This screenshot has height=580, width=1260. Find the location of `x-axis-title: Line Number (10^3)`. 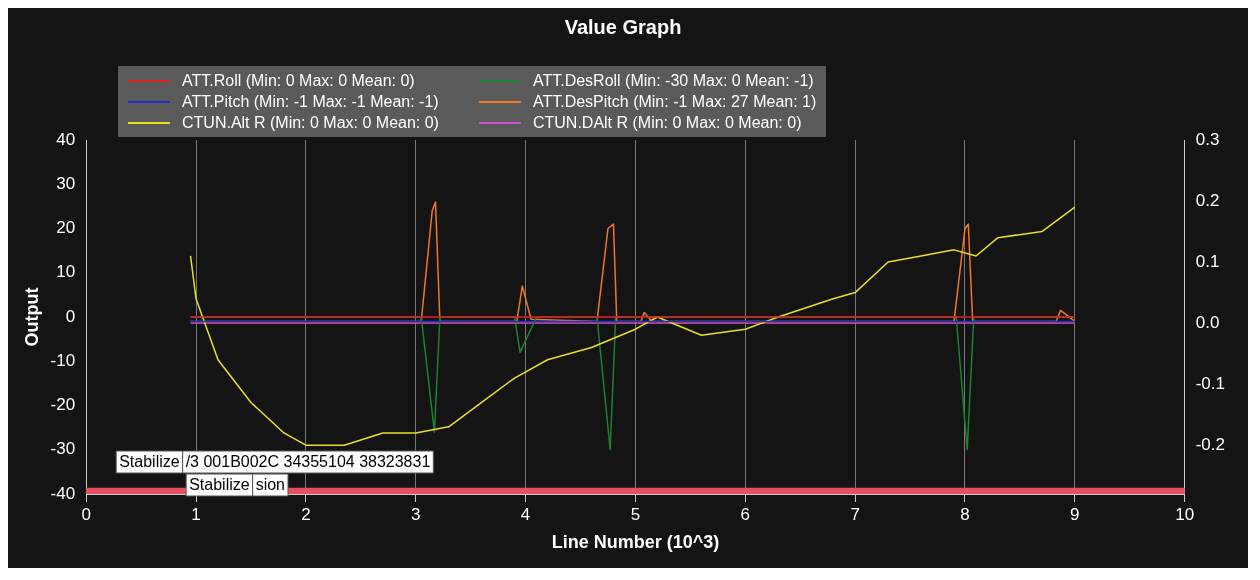

x-axis-title: Line Number (10^3) is located at coordinates (635, 542).